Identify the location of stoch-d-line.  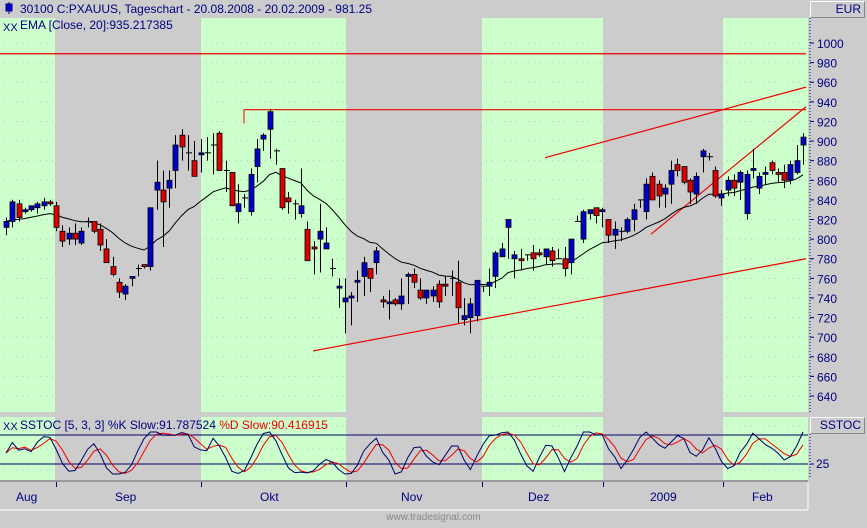
(404, 453).